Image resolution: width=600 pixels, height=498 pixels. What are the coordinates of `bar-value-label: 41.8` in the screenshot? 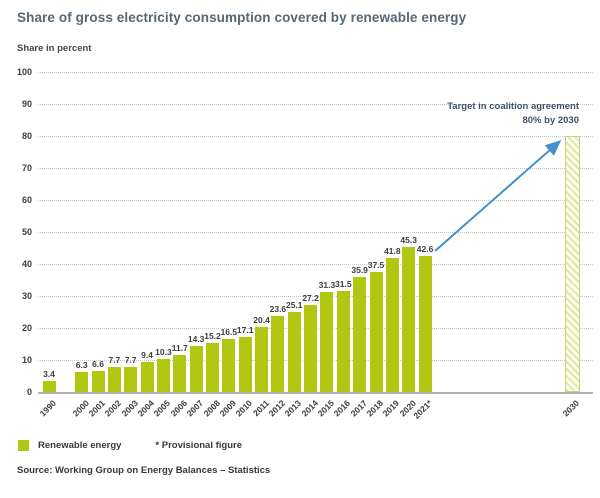 It's located at (392, 251).